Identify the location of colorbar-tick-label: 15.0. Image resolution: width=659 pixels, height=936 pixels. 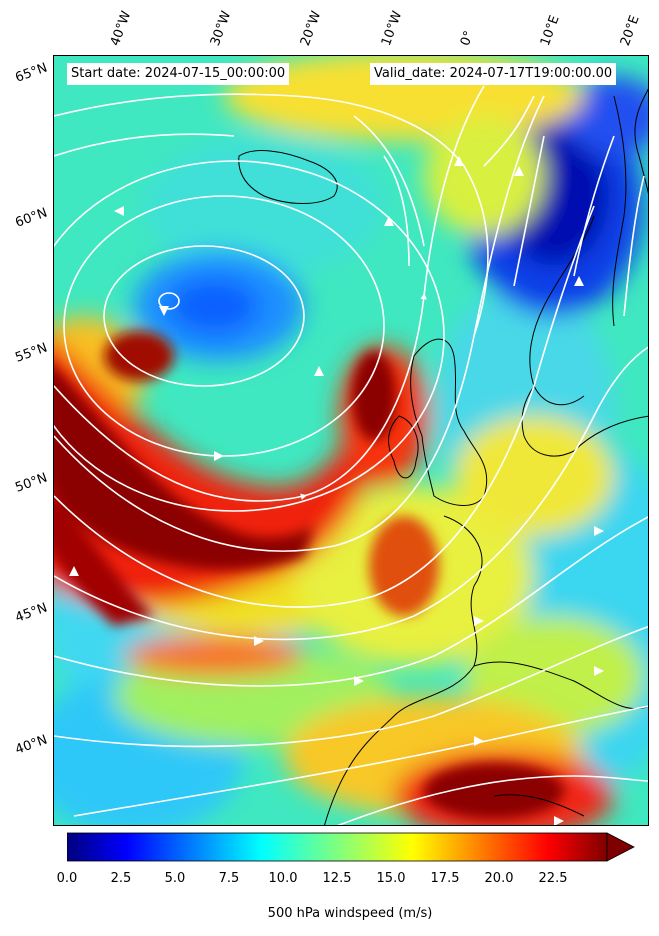
(391, 878).